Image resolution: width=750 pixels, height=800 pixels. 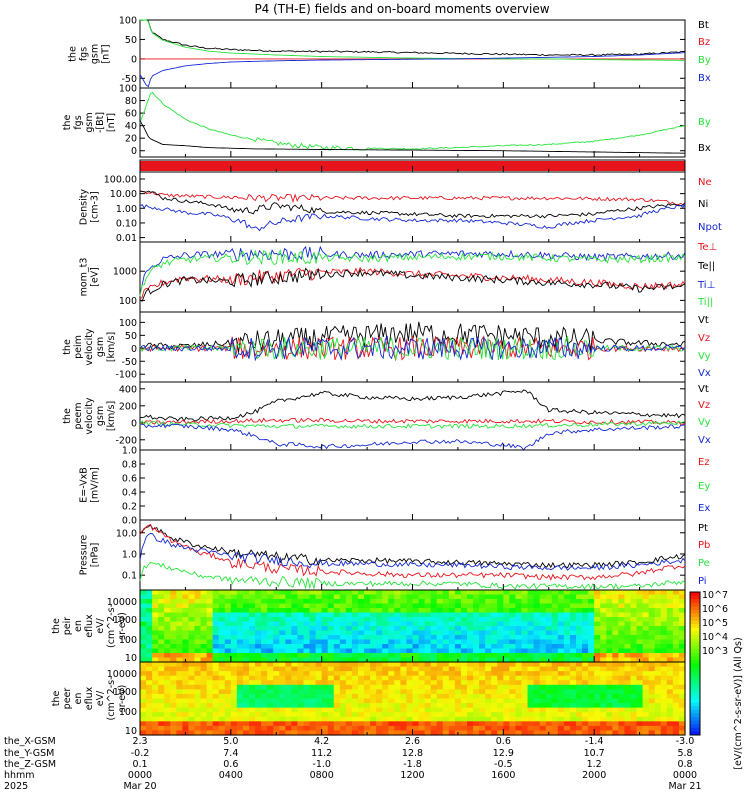 What do you see at coordinates (129, 493) in the screenshot?
I see `y-tick-label: 0.4` at bounding box center [129, 493].